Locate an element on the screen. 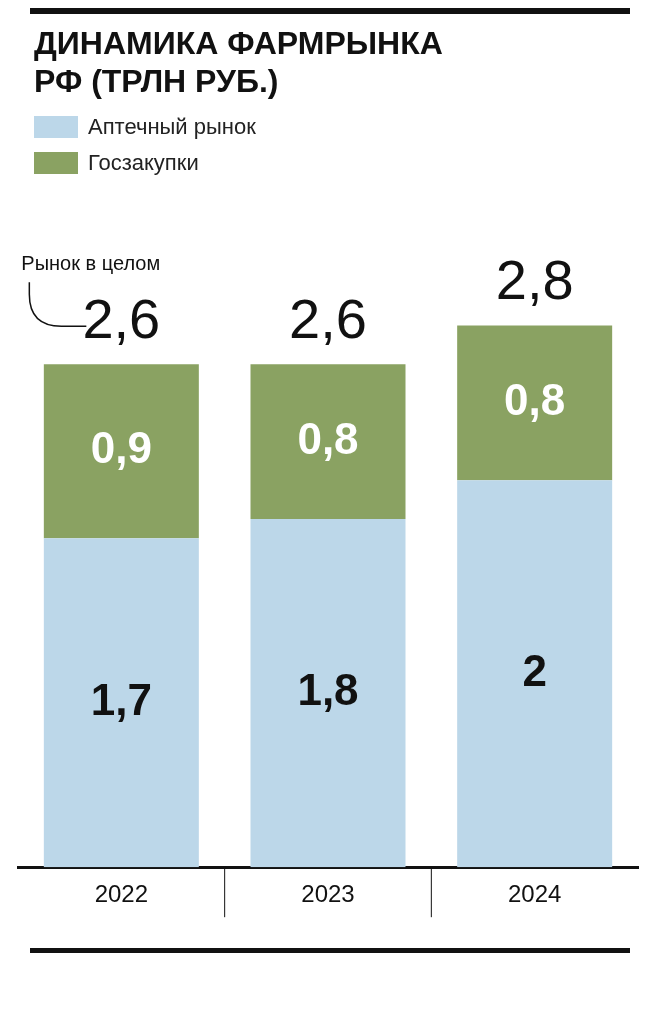  x-tick-label: 2023 is located at coordinates (328, 894).